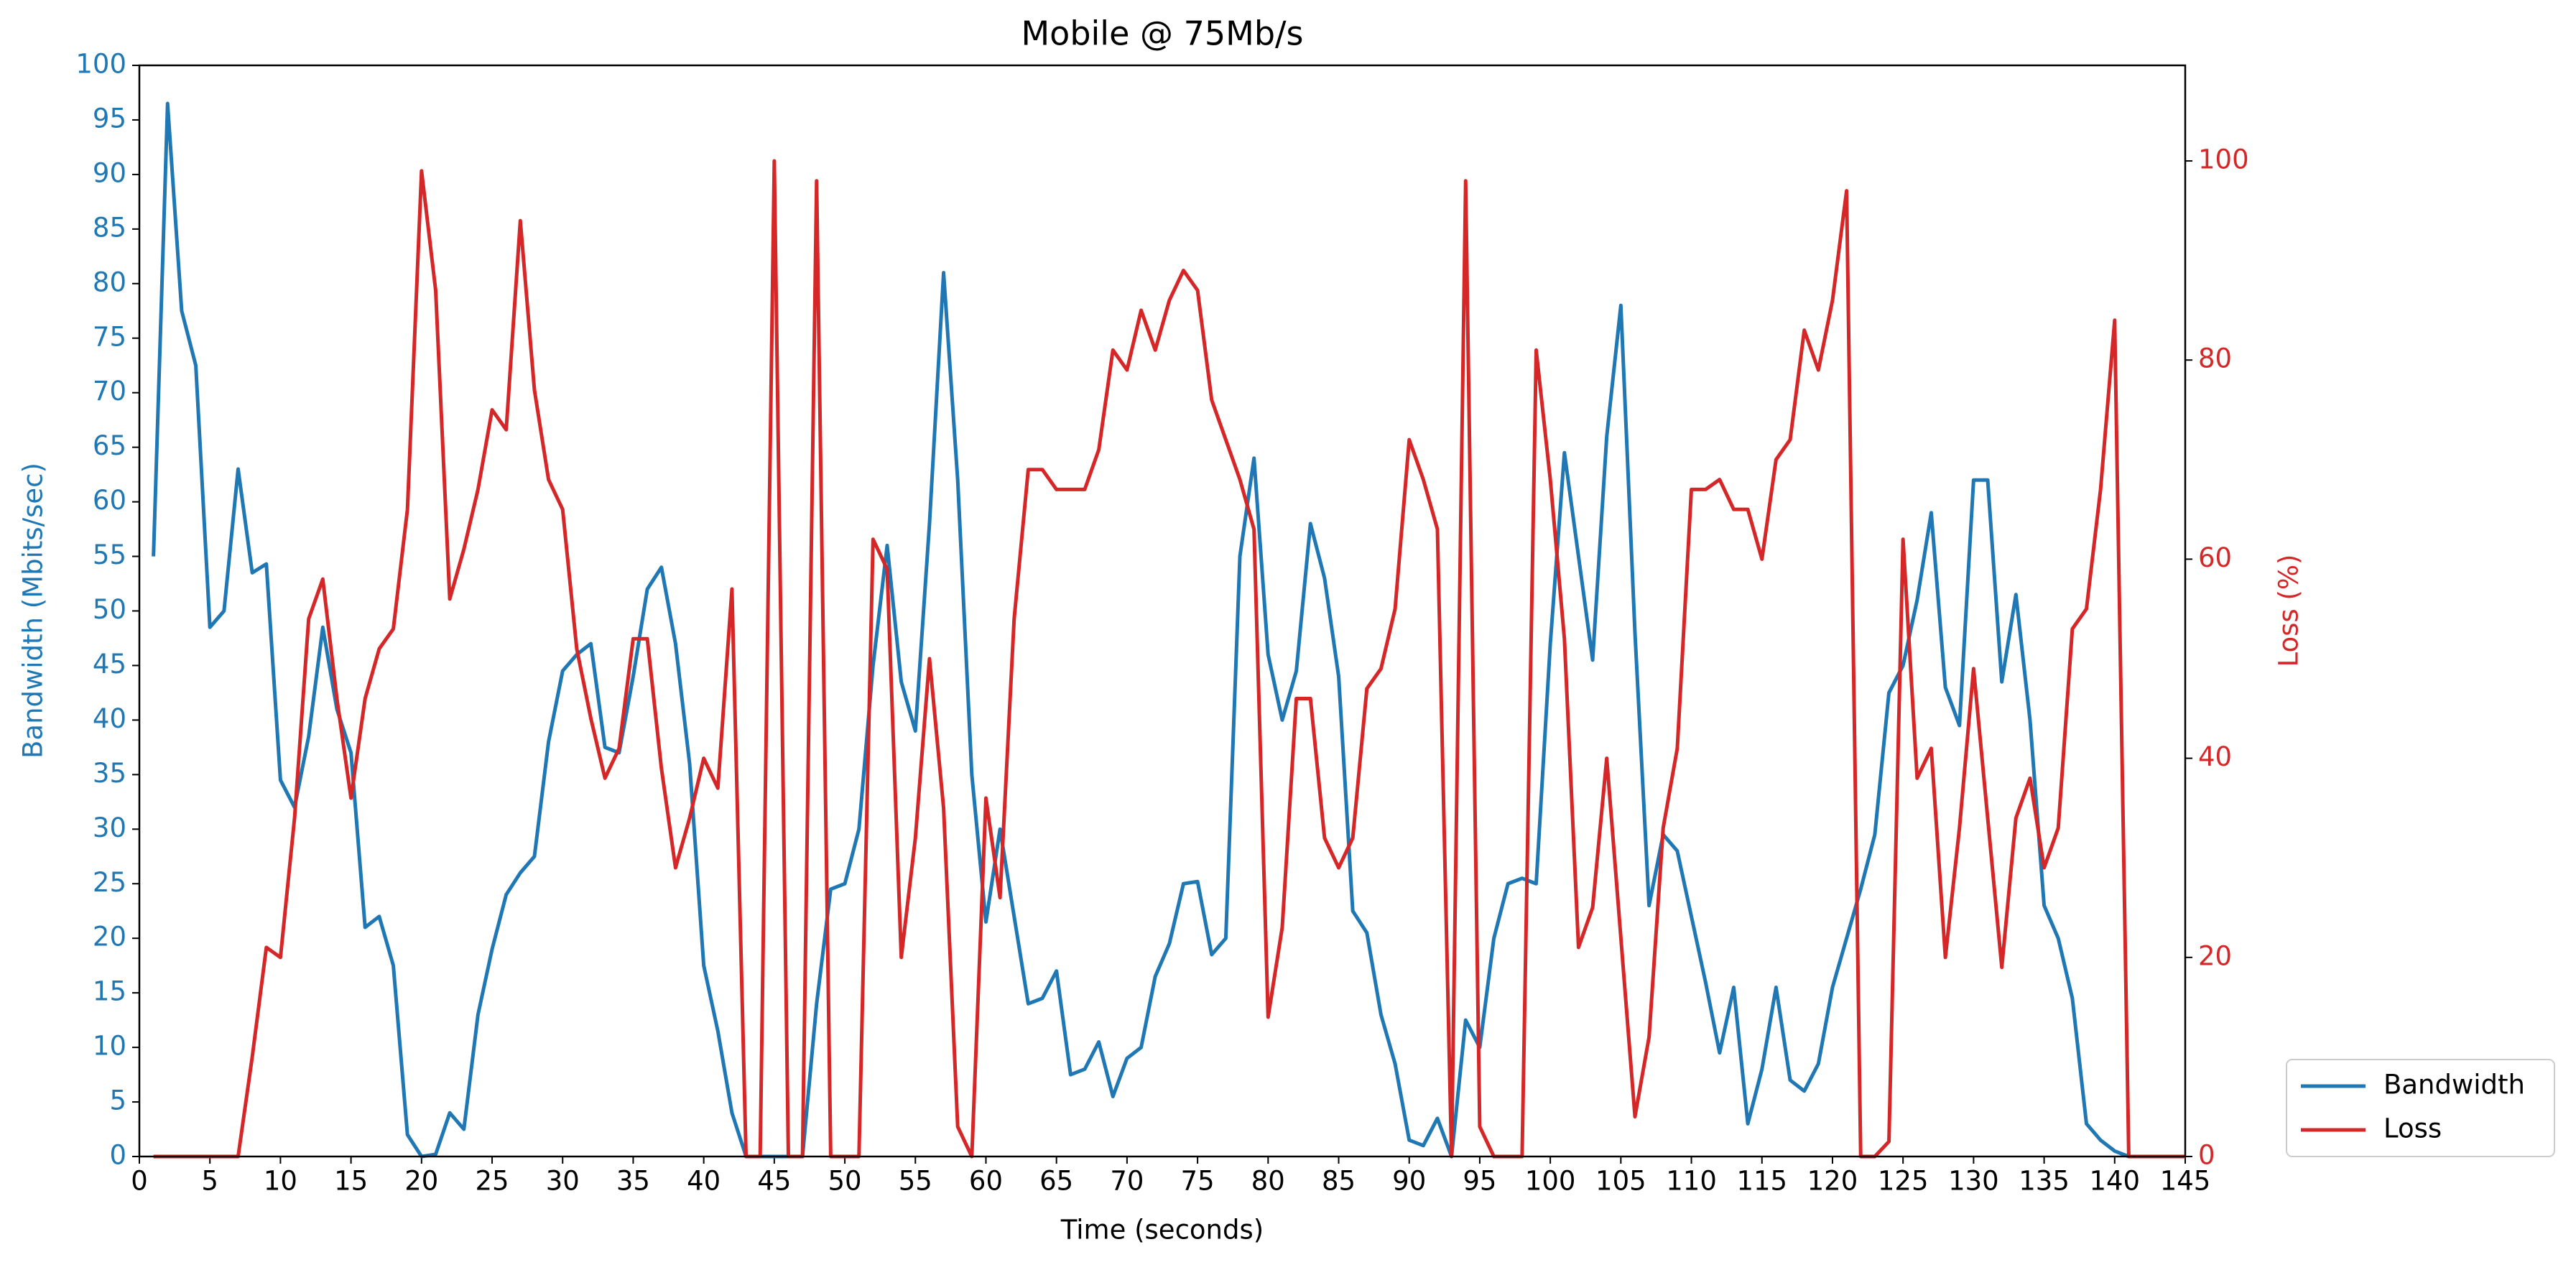 The height and width of the screenshot is (1270, 2576). What do you see at coordinates (2114, 1181) in the screenshot?
I see `x-tick-label: 140` at bounding box center [2114, 1181].